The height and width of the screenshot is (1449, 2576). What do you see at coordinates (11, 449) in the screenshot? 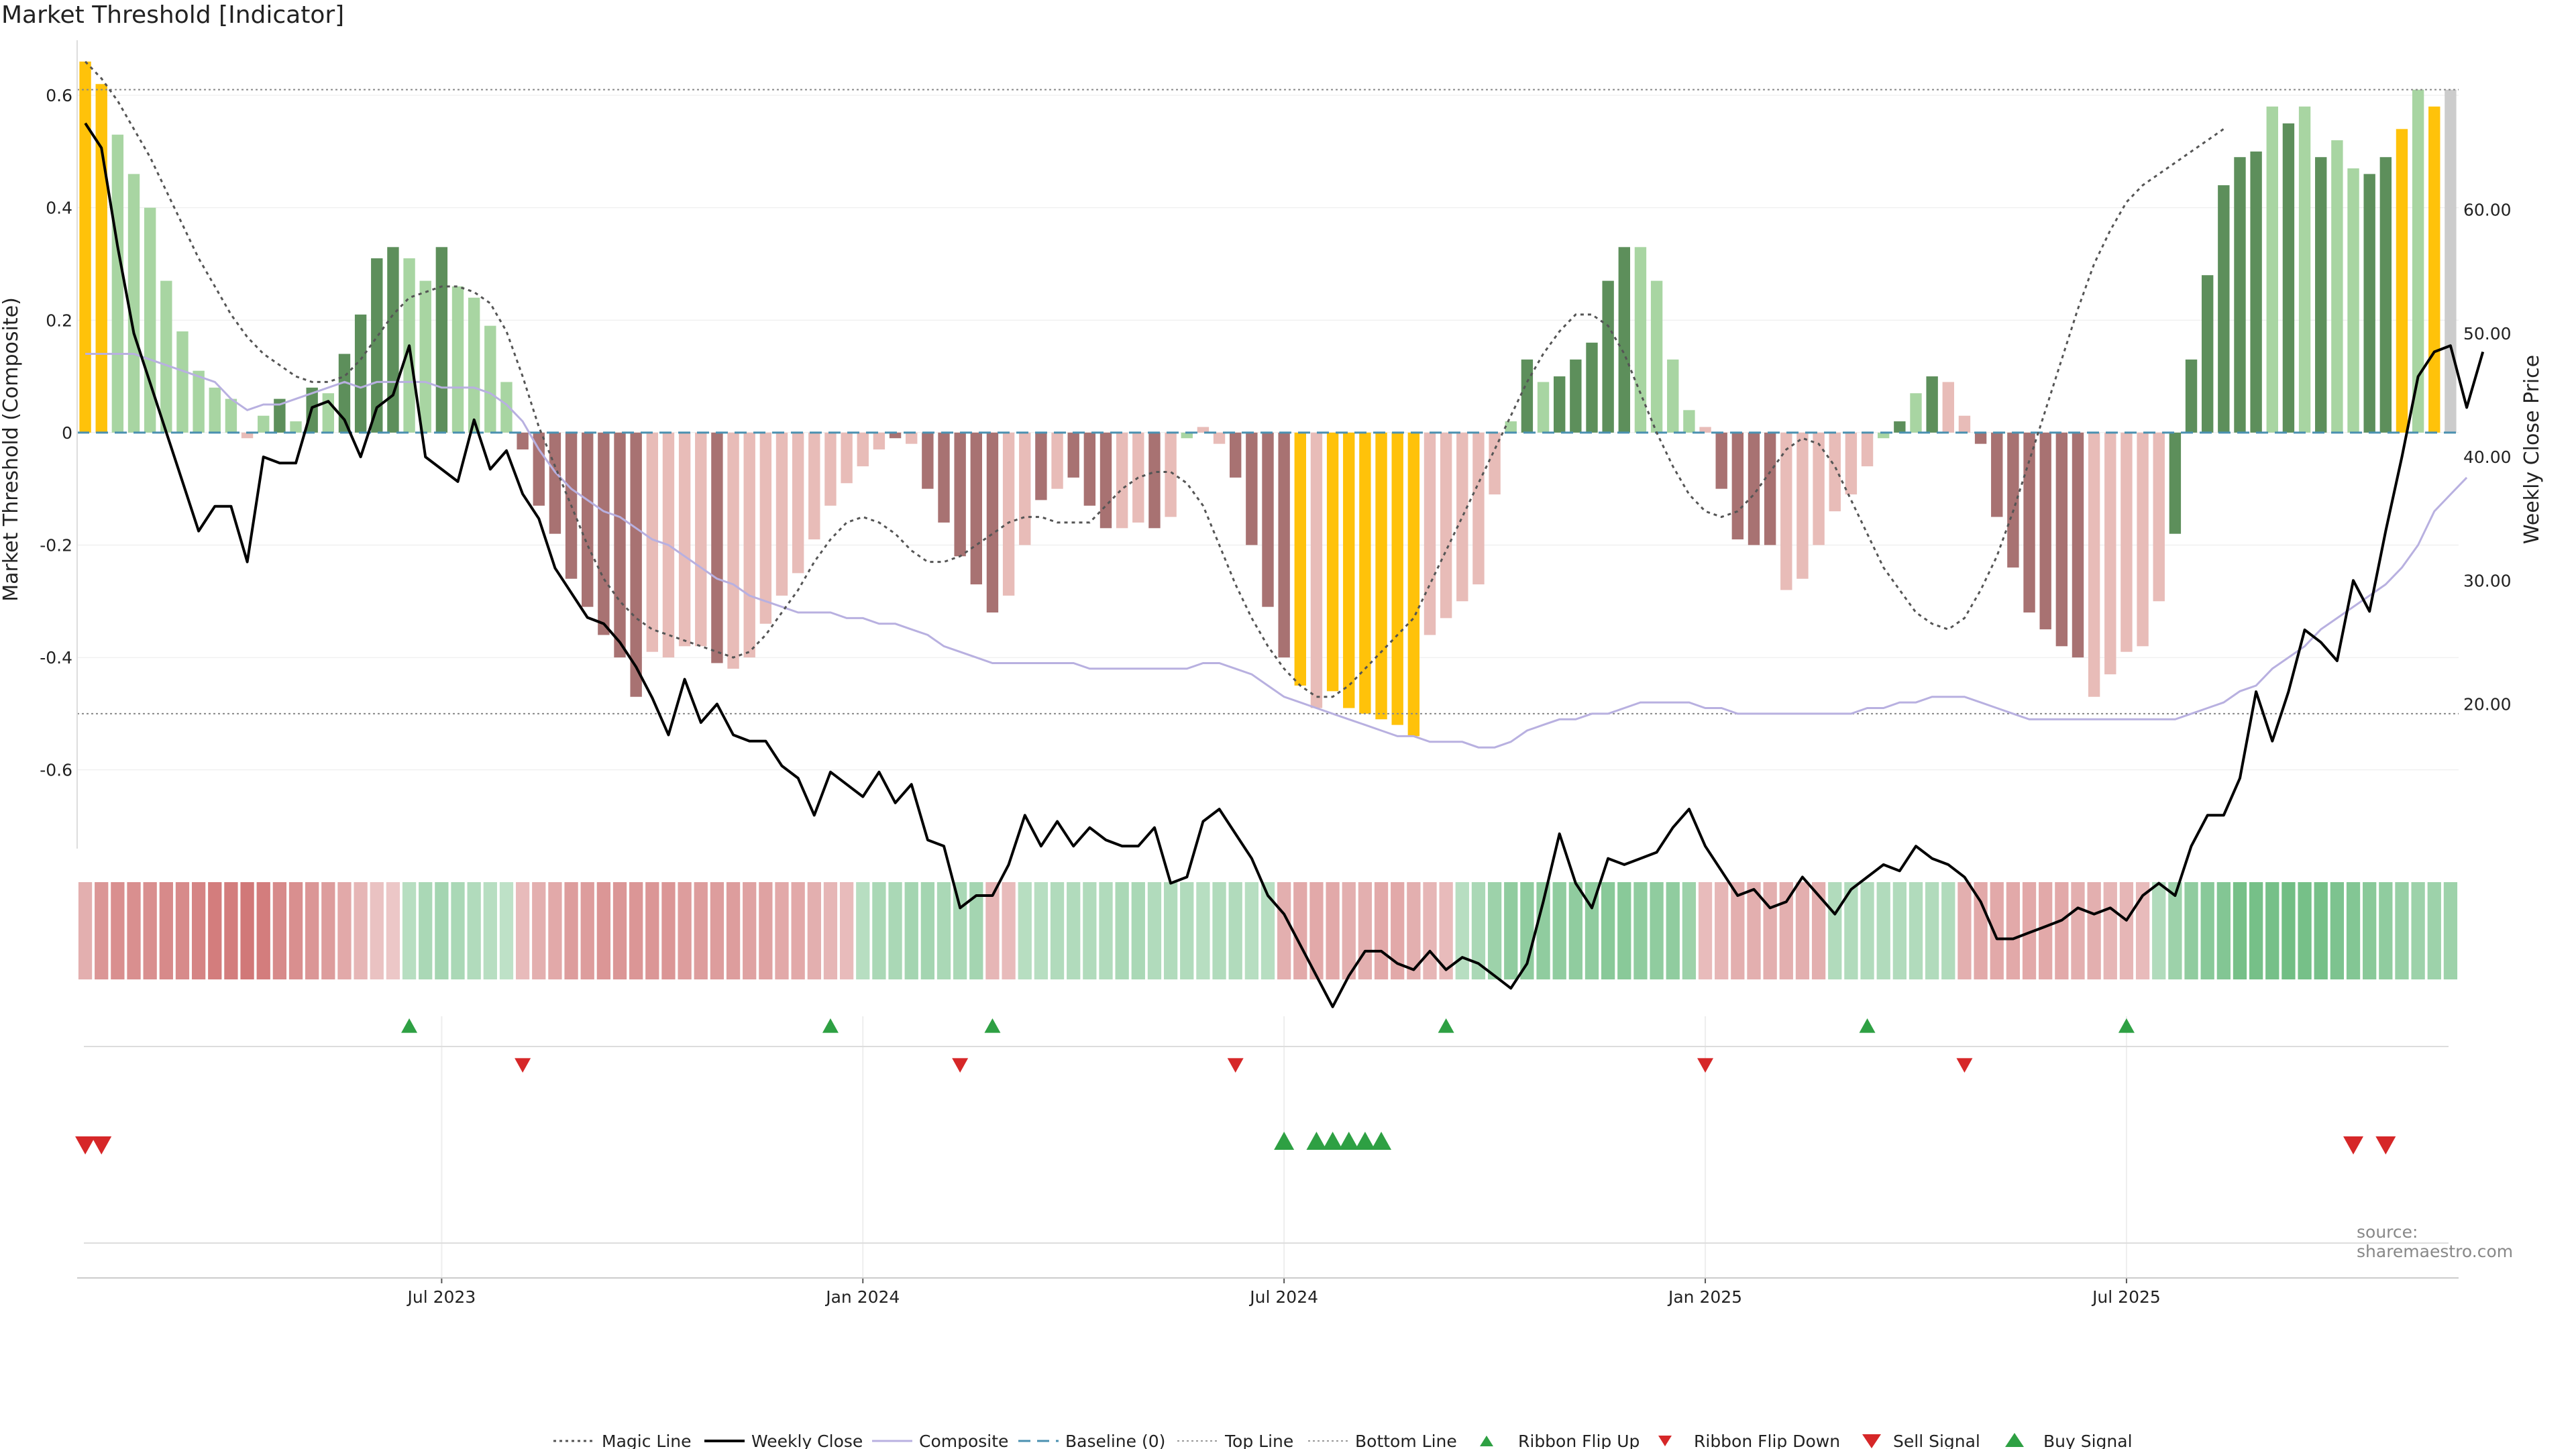
I see `y-left-axis-title: Market Threshold (Composite)` at bounding box center [11, 449].